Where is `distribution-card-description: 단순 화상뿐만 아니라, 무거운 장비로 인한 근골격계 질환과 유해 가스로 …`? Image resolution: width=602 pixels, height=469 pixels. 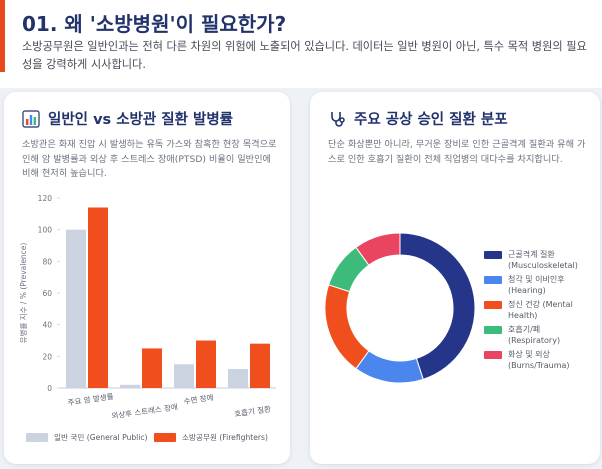
distribution-card-description: 단순 화상뿐만 아니라, 무거운 장비로 인한 근골격계 질환과 유해 가스로 … is located at coordinates (457, 152).